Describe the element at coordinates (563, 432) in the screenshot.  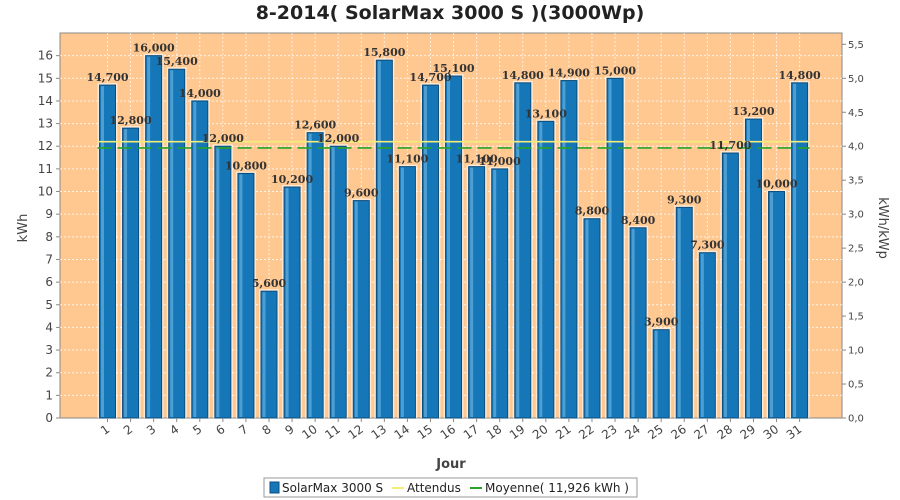
I see `x-tick-label: 21` at that location.